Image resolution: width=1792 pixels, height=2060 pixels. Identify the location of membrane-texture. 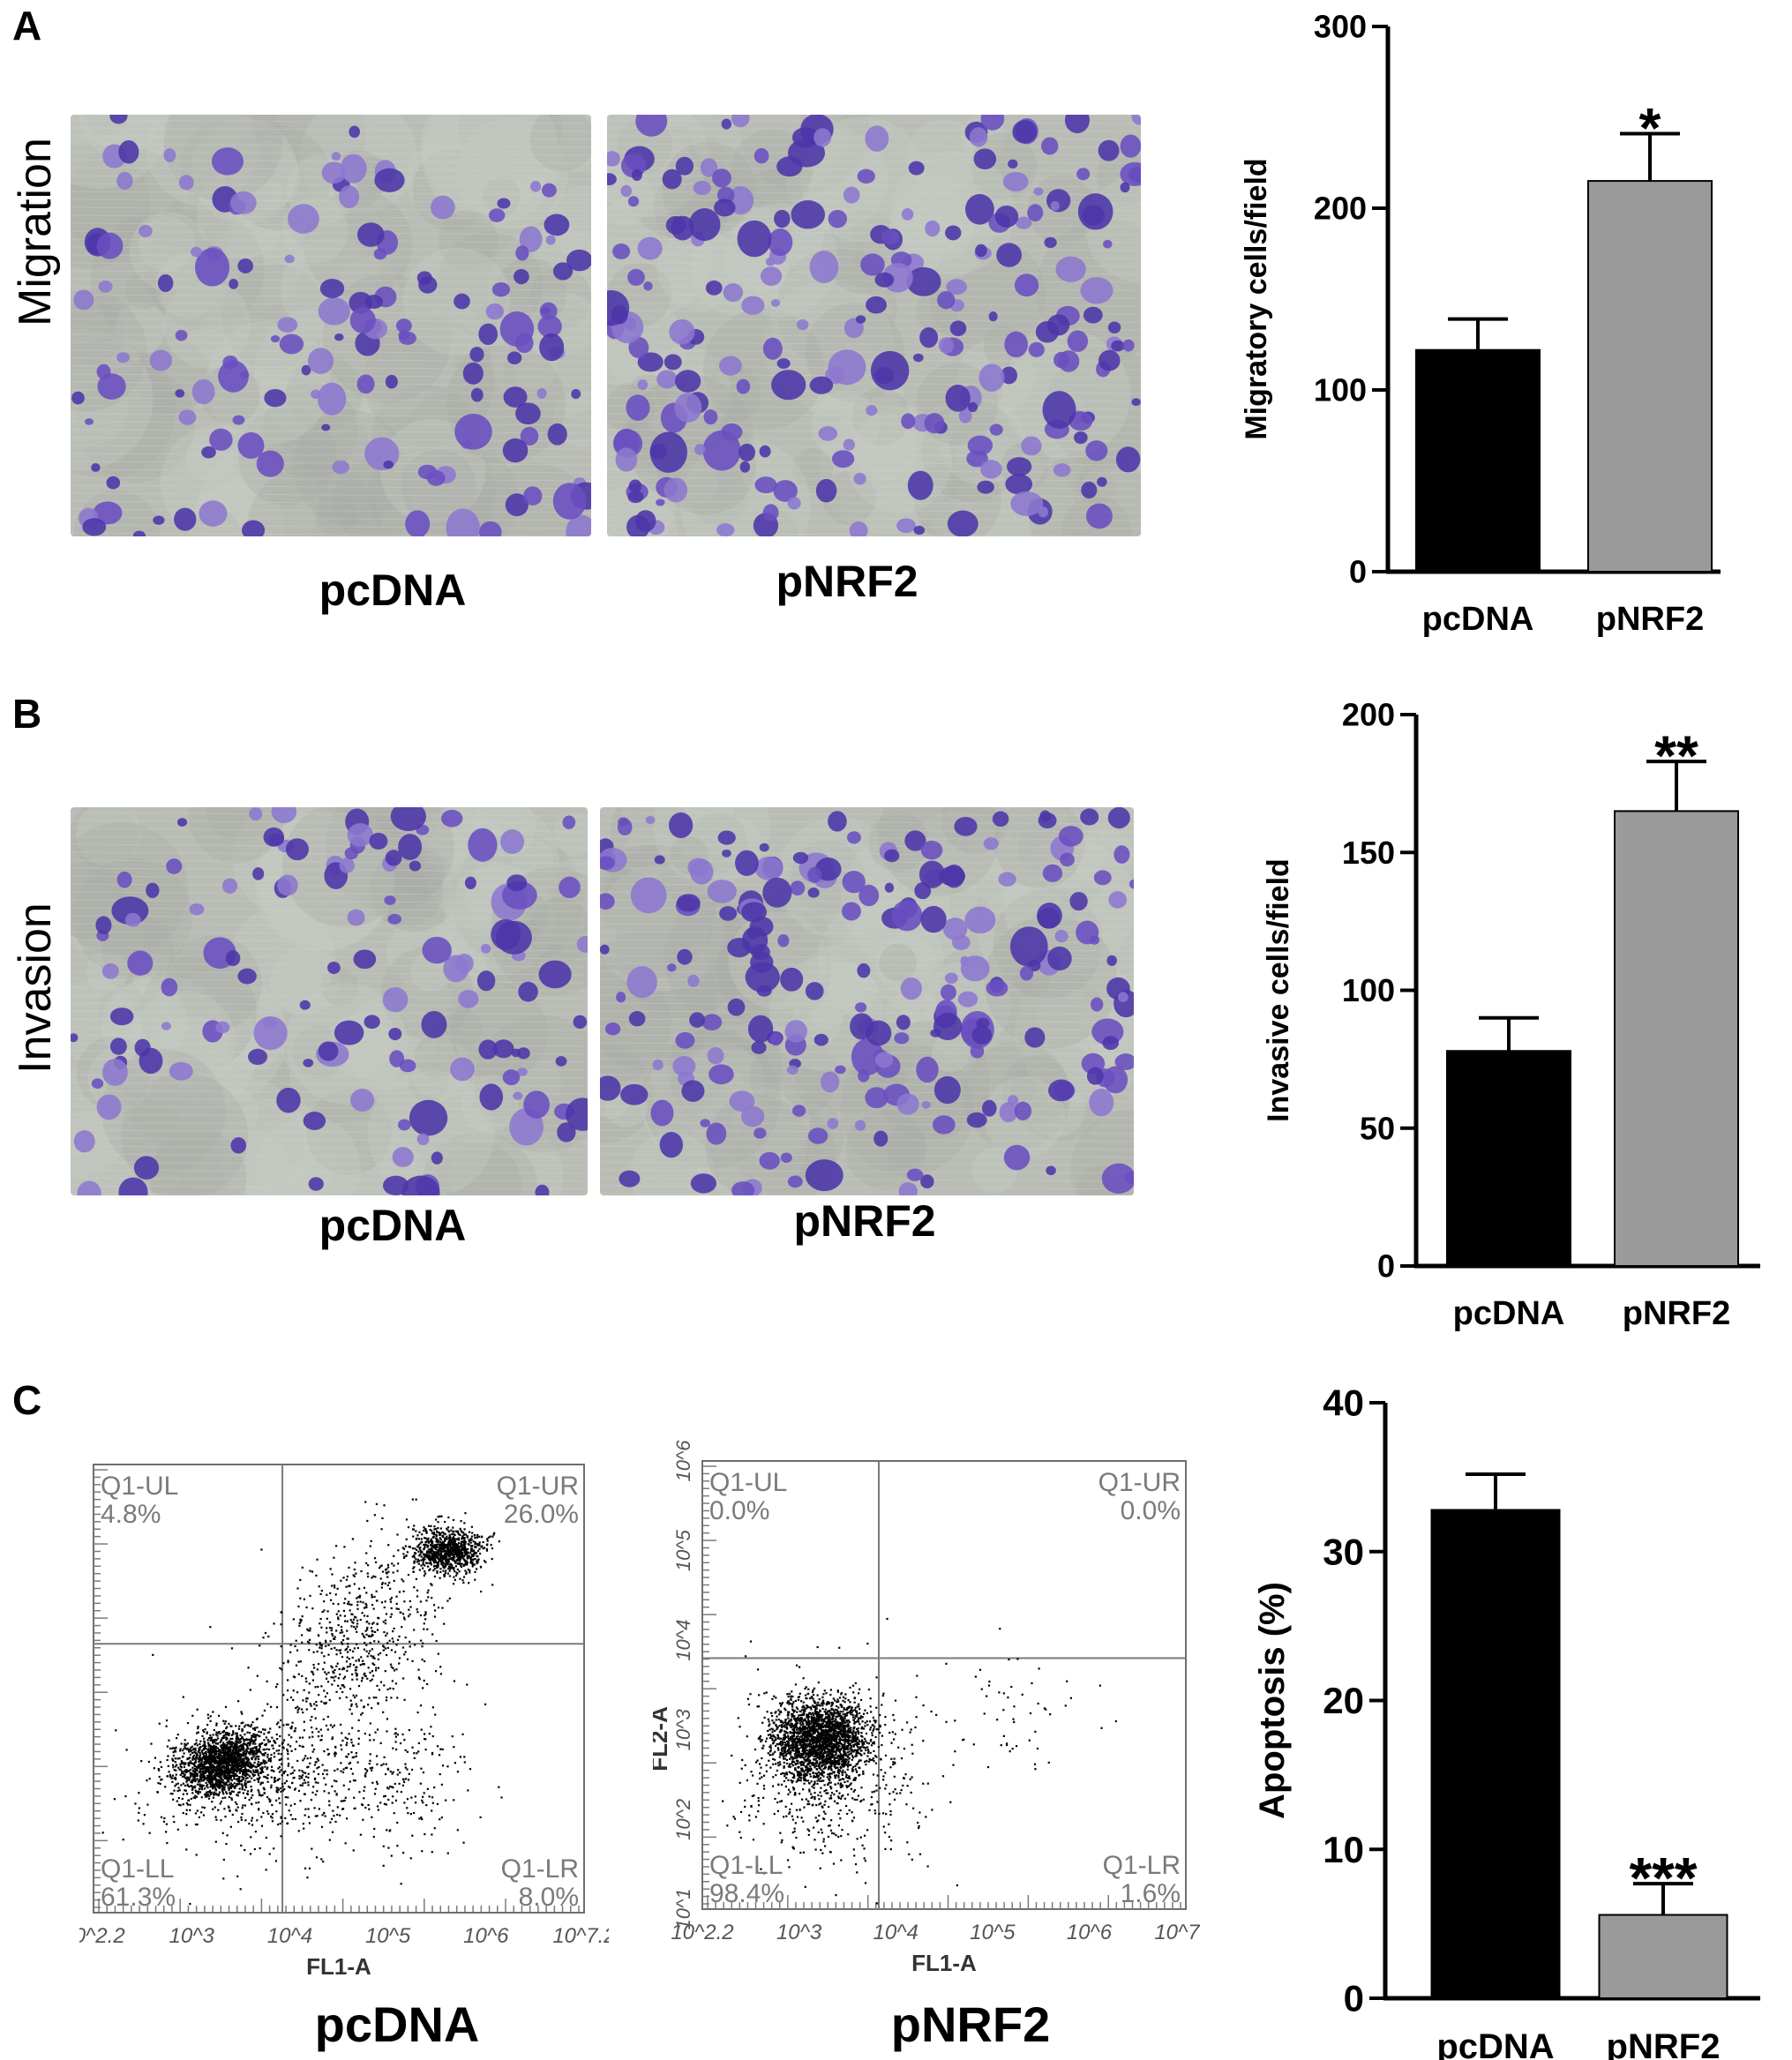
(512, 173).